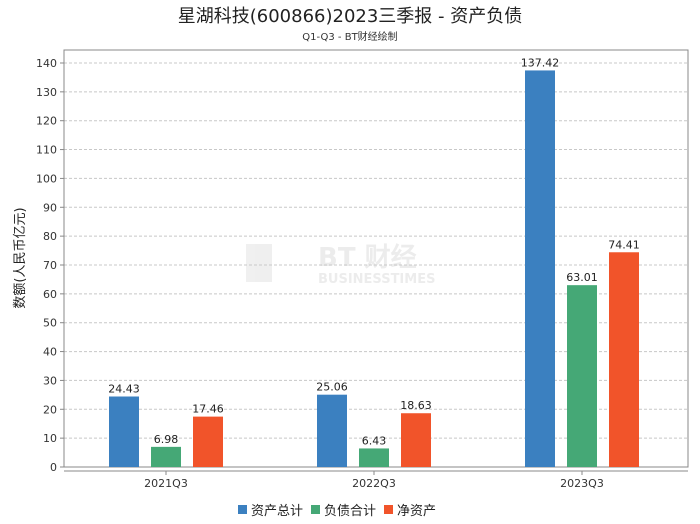 The image size is (700, 524). I want to click on y-axis: 0 10 20 30 40 50 60 70 80 90 100 110 120 130 140, so click(50, 265).